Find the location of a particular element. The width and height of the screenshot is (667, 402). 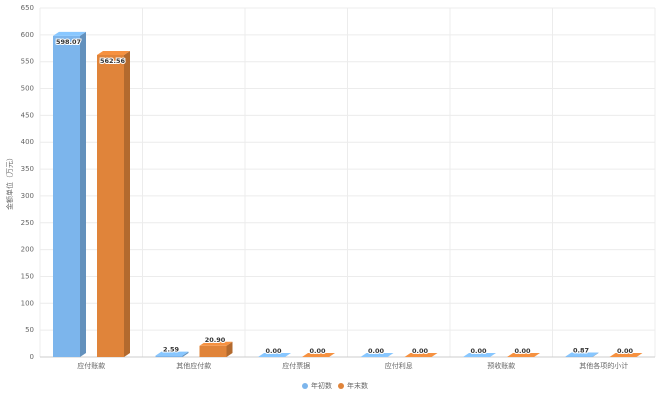

x-tick-label: 预收账款 is located at coordinates (501, 365).